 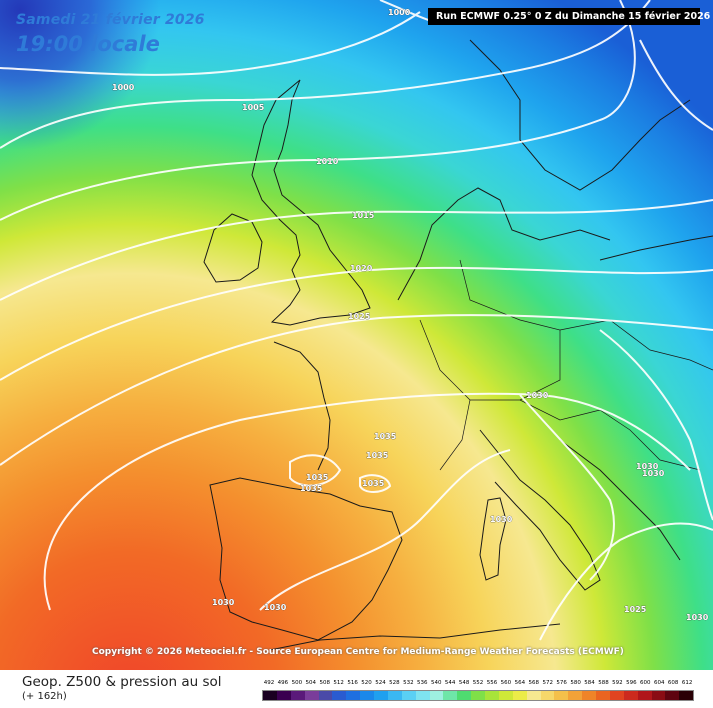 What do you see at coordinates (436, 683) in the screenshot?
I see `scale-value-label: 540` at bounding box center [436, 683].